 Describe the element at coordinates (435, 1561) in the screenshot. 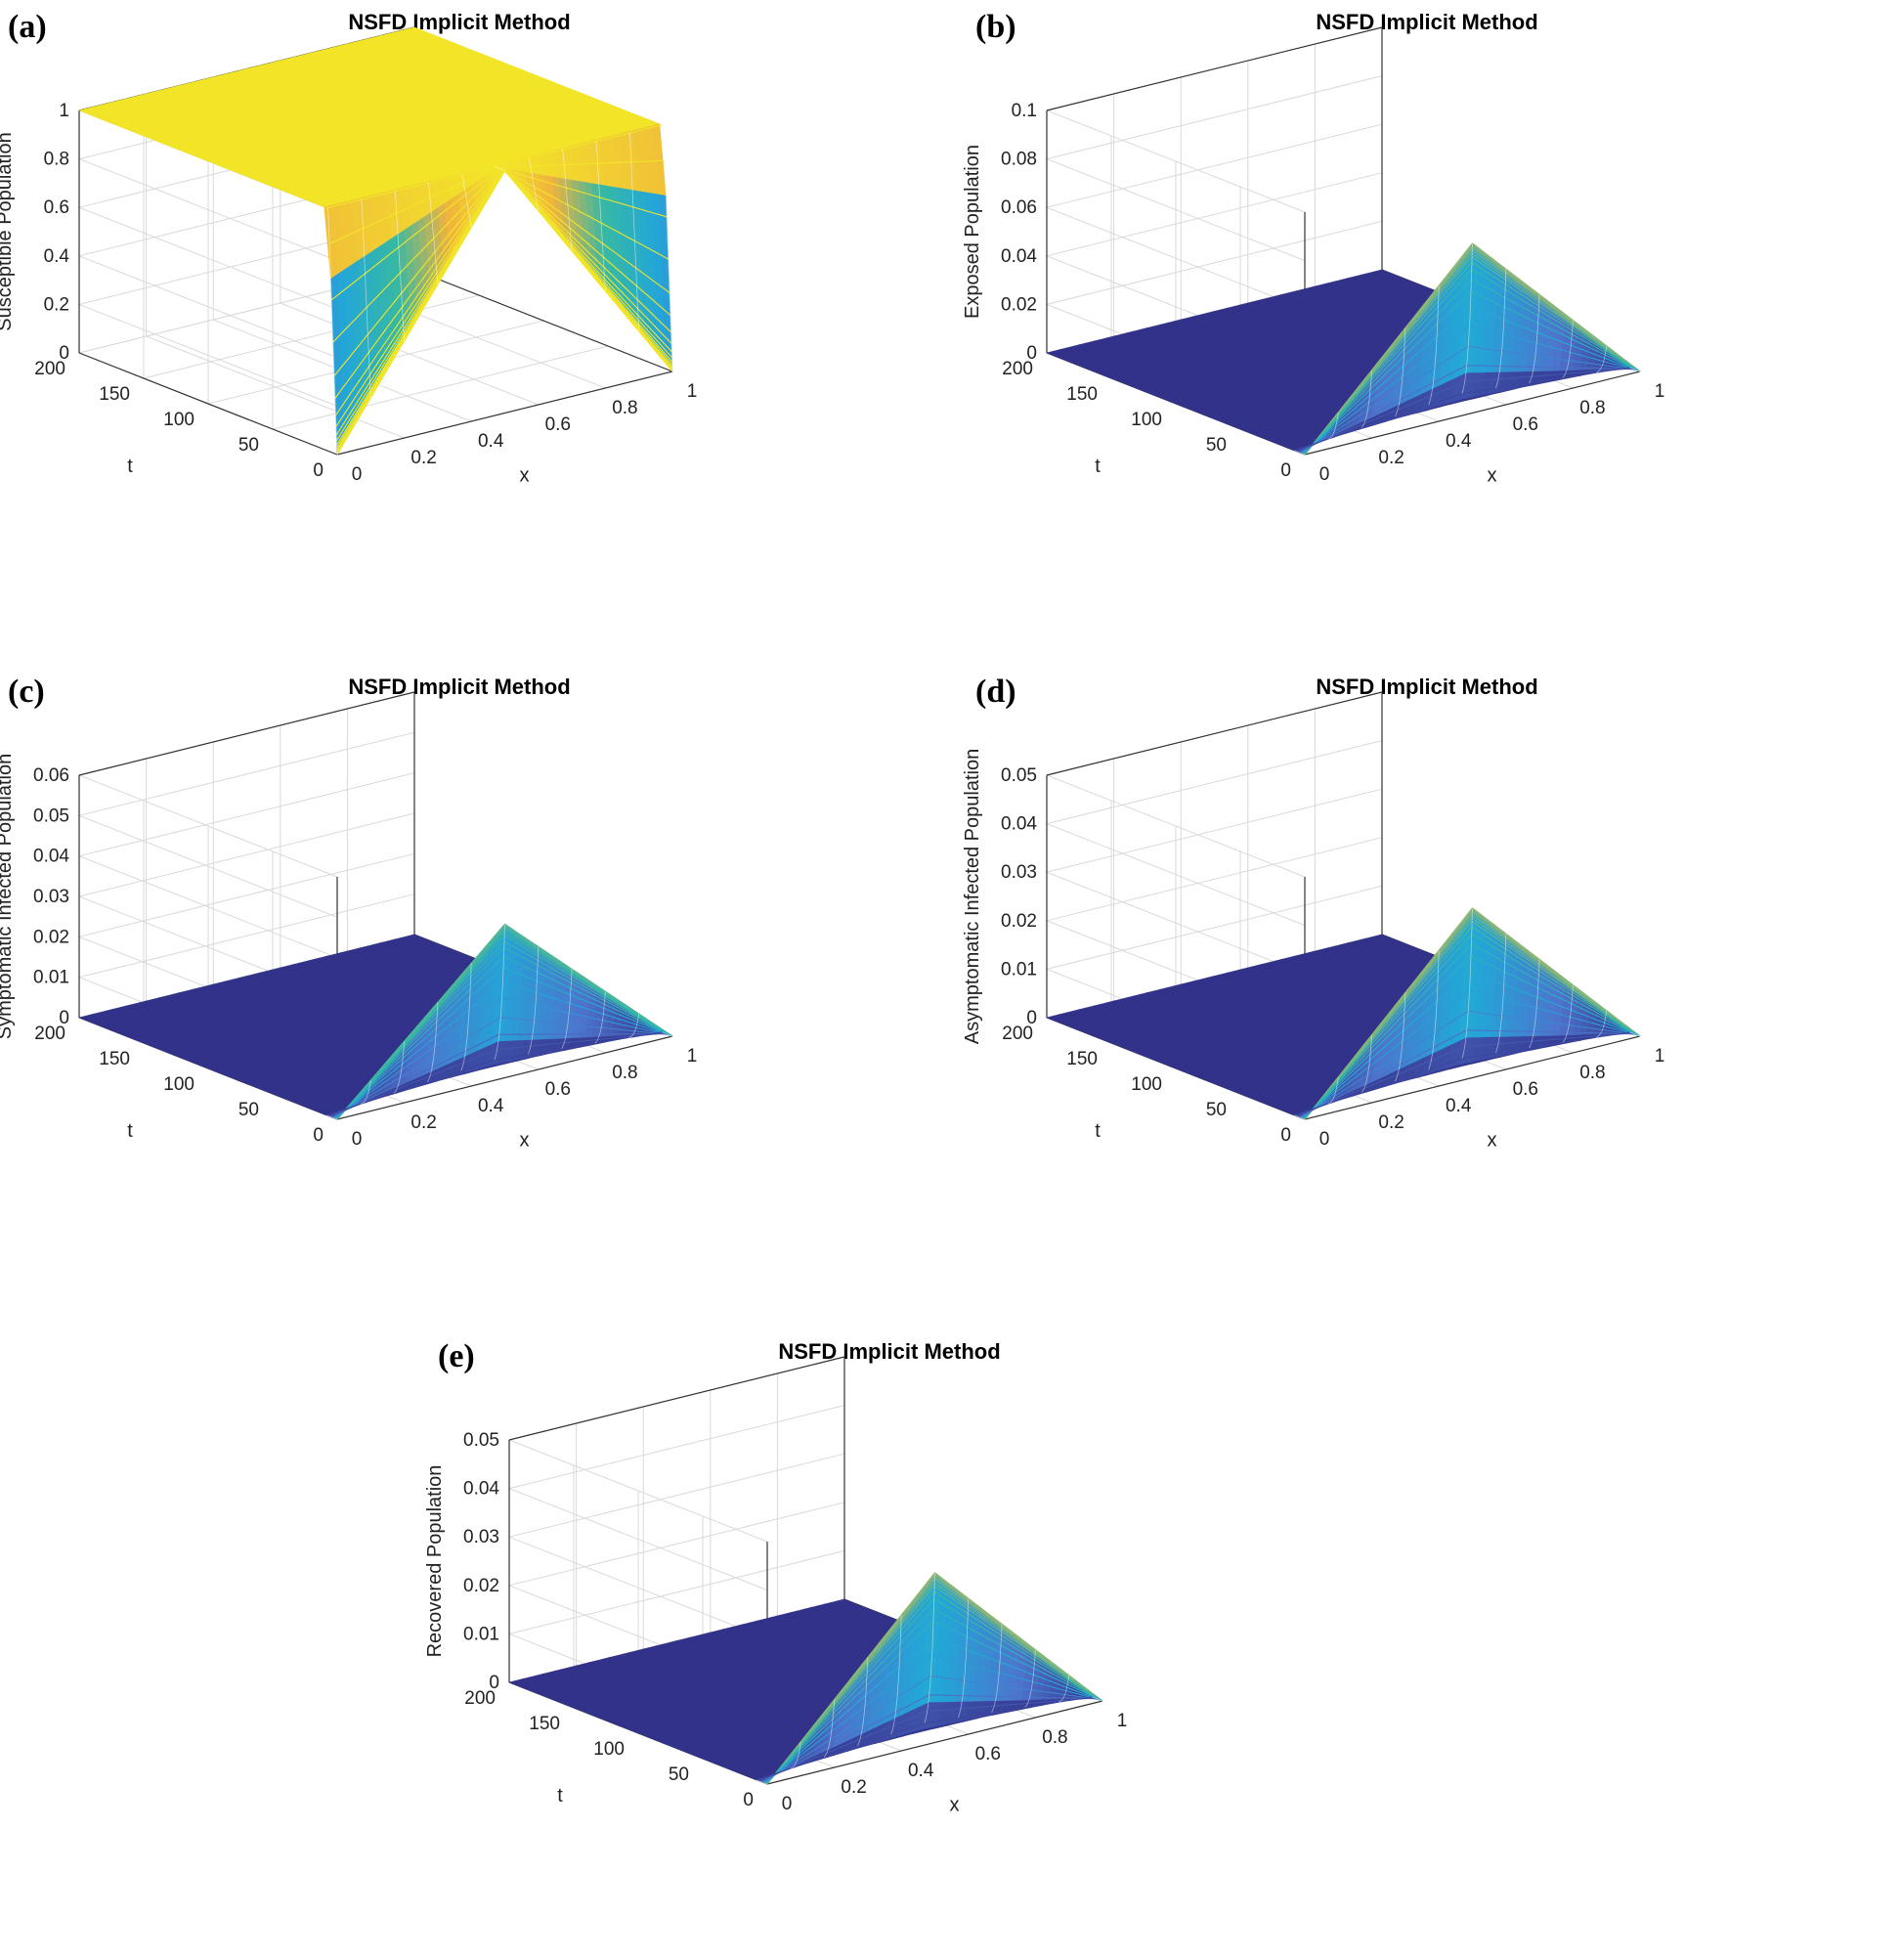

I see `z-axis-label: Recovered Population` at that location.